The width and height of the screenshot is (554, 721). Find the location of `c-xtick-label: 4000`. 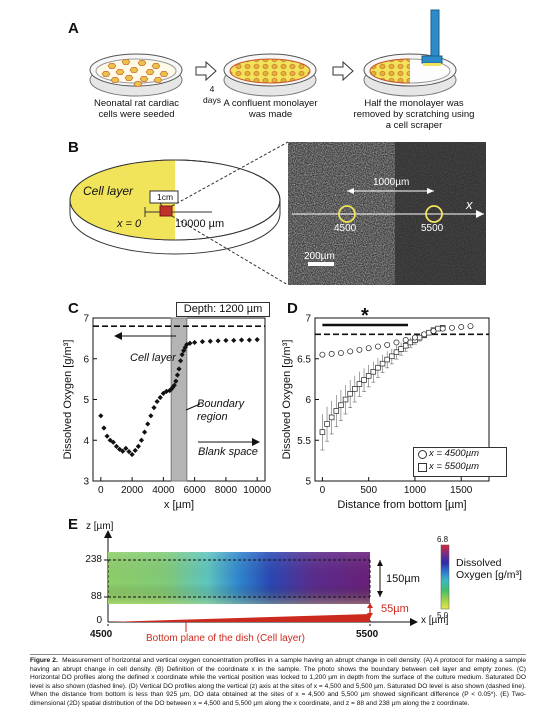

c-xtick-label: 4000 is located at coordinates (163, 490).